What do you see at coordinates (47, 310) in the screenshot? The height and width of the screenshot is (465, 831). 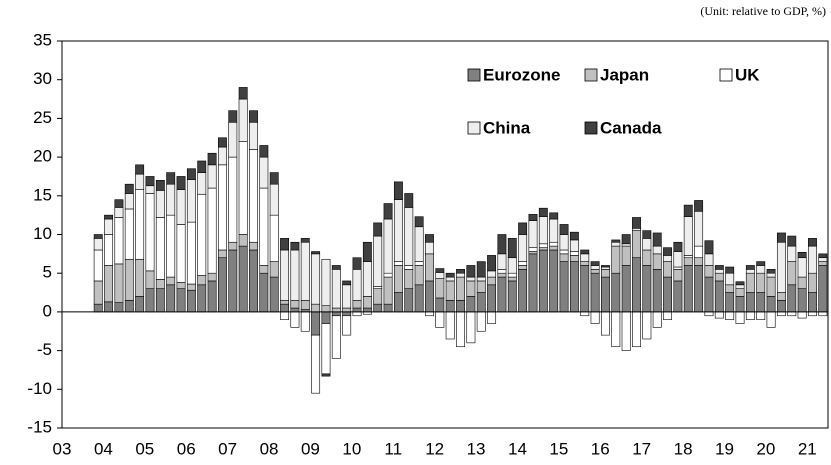 I see `y-tick-label: 0` at bounding box center [47, 310].